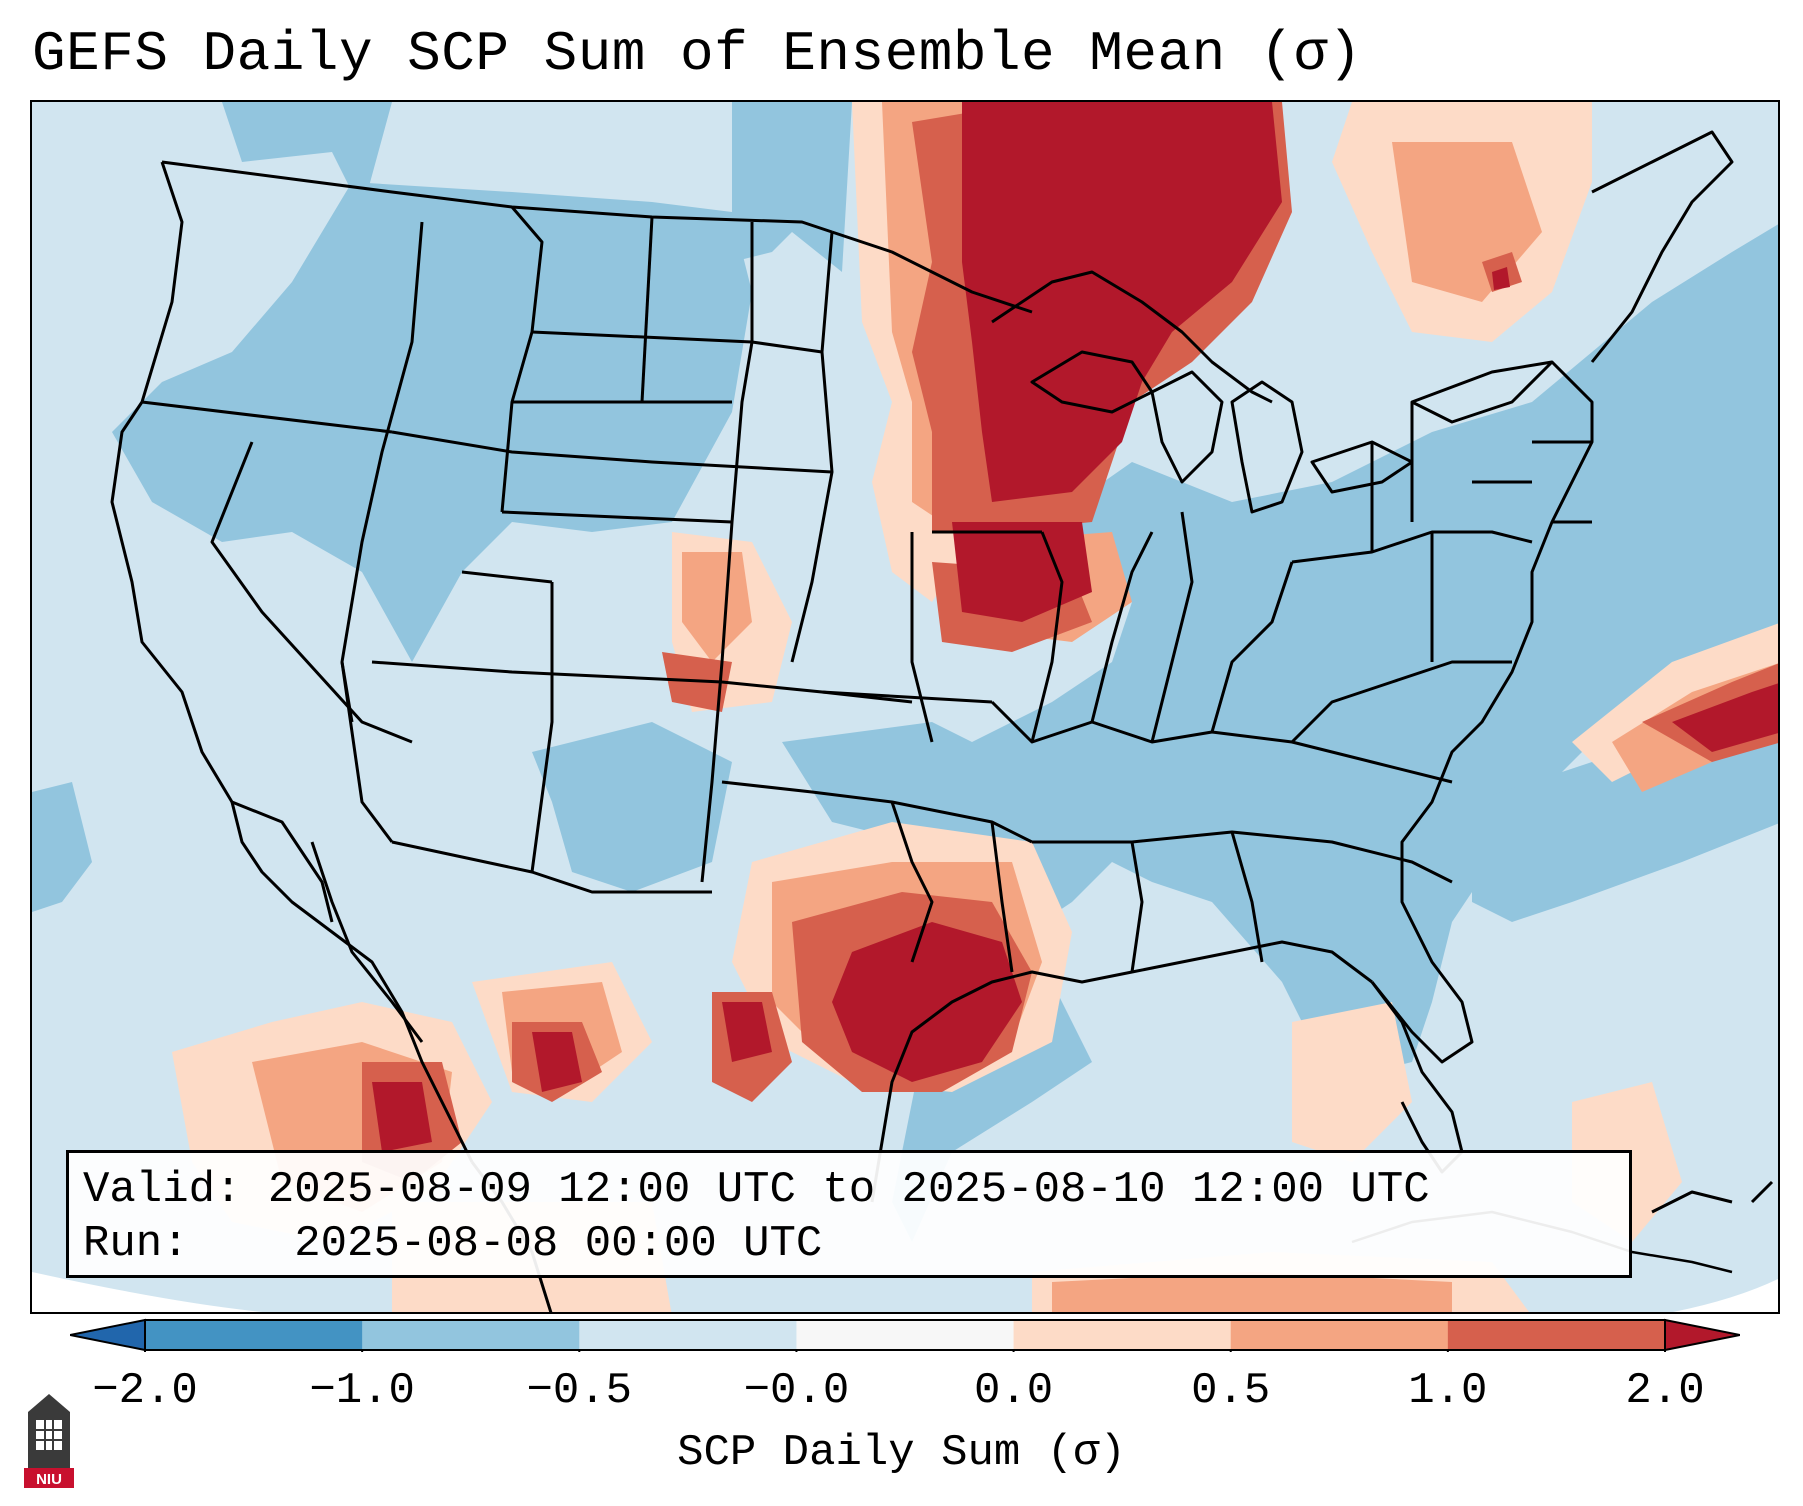  I want to click on colorbar-tick-label: −0.0, so click(796, 1391).